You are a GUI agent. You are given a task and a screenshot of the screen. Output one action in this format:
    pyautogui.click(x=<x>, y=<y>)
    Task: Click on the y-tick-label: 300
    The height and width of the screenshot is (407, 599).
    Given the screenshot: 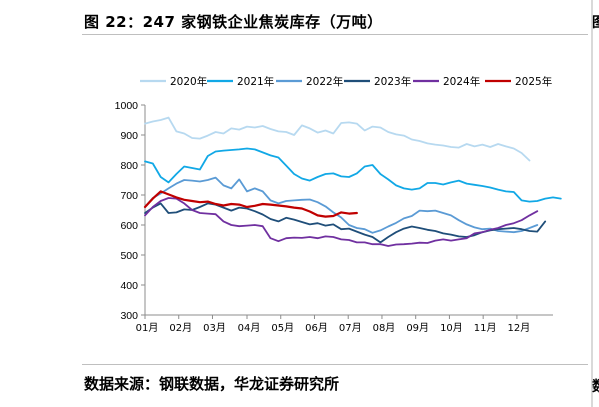 What is the action you would take?
    pyautogui.click(x=129, y=316)
    